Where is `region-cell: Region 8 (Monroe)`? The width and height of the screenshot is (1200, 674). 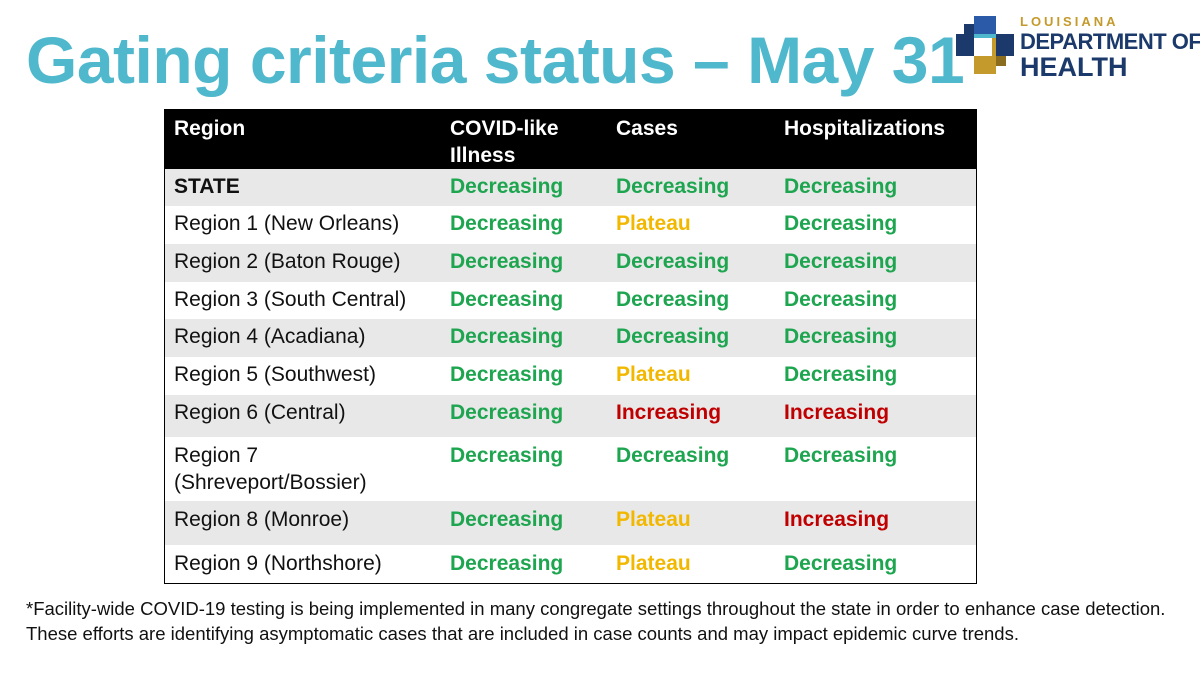 region-cell: Region 8 (Monroe) is located at coordinates (303, 523).